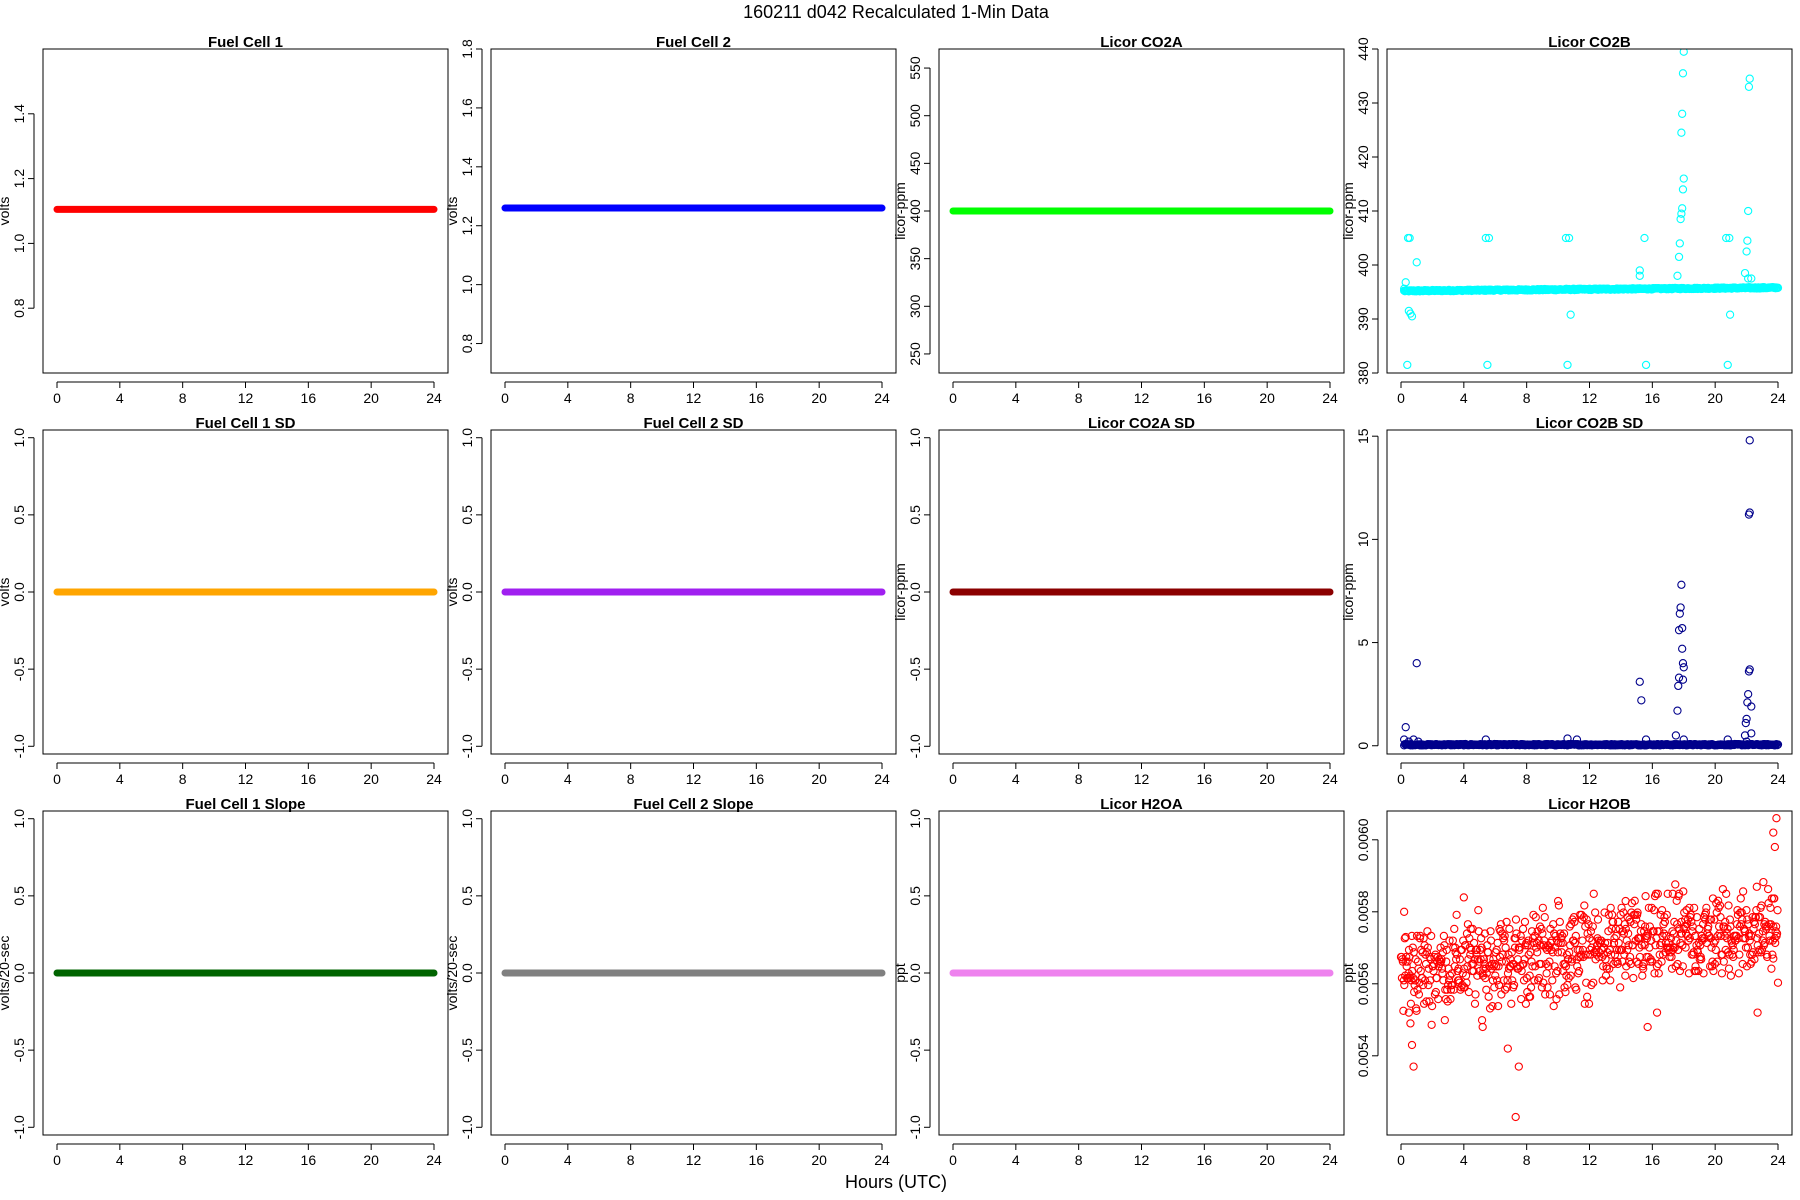 The height and width of the screenshot is (1200, 1800). What do you see at coordinates (1330, 1160) in the screenshot?
I see `x-tick-label: 24` at bounding box center [1330, 1160].